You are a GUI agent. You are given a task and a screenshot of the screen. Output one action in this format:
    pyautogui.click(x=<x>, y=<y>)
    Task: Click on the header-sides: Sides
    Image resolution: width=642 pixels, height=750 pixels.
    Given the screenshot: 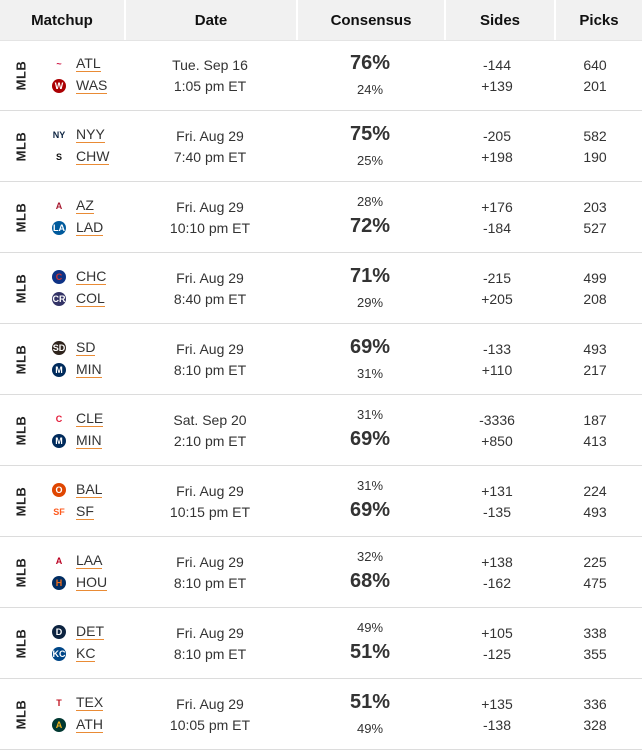 What is the action you would take?
    pyautogui.click(x=500, y=20)
    